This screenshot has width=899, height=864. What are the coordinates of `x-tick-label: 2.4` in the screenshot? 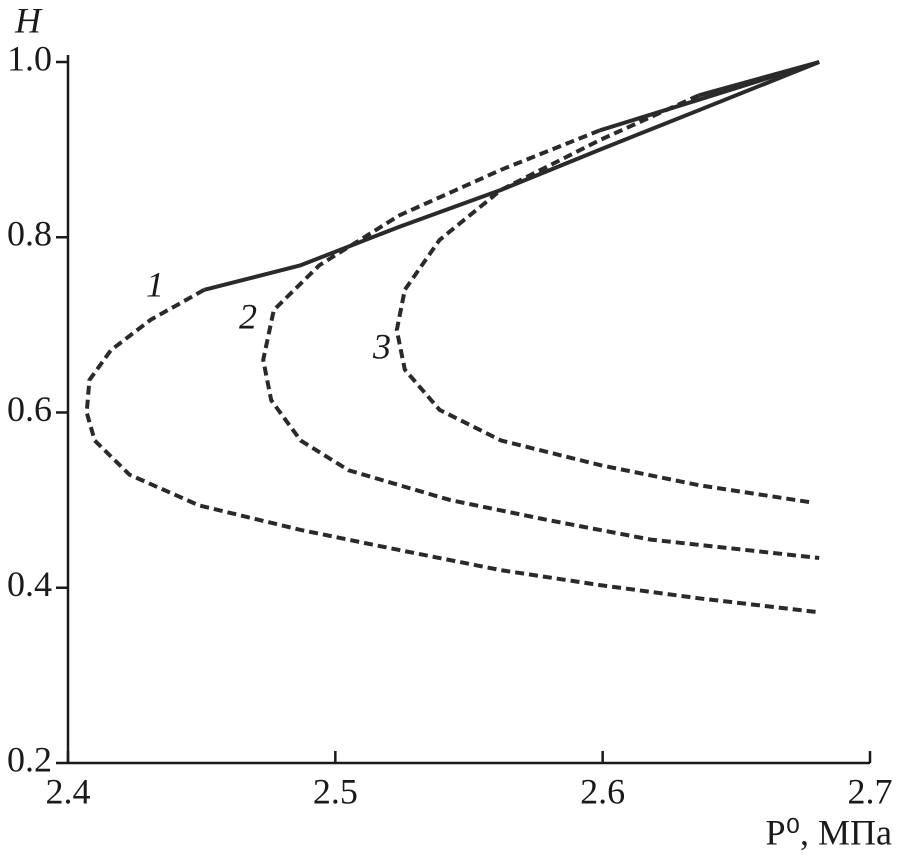 It's located at (68, 791).